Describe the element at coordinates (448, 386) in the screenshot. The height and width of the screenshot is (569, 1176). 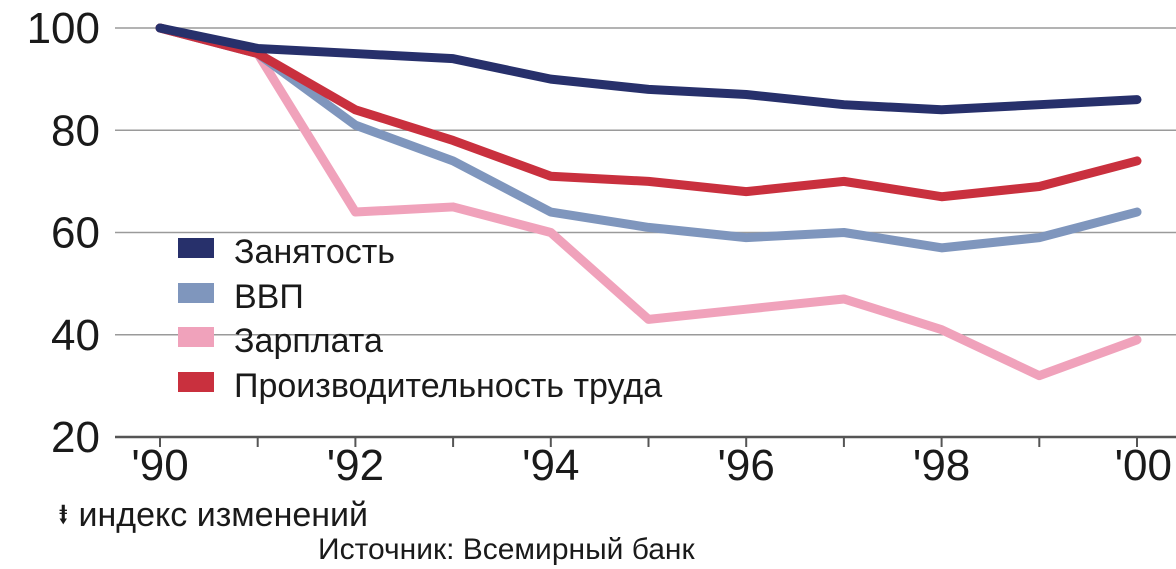
I see `legend-label: Производительность труда` at that location.